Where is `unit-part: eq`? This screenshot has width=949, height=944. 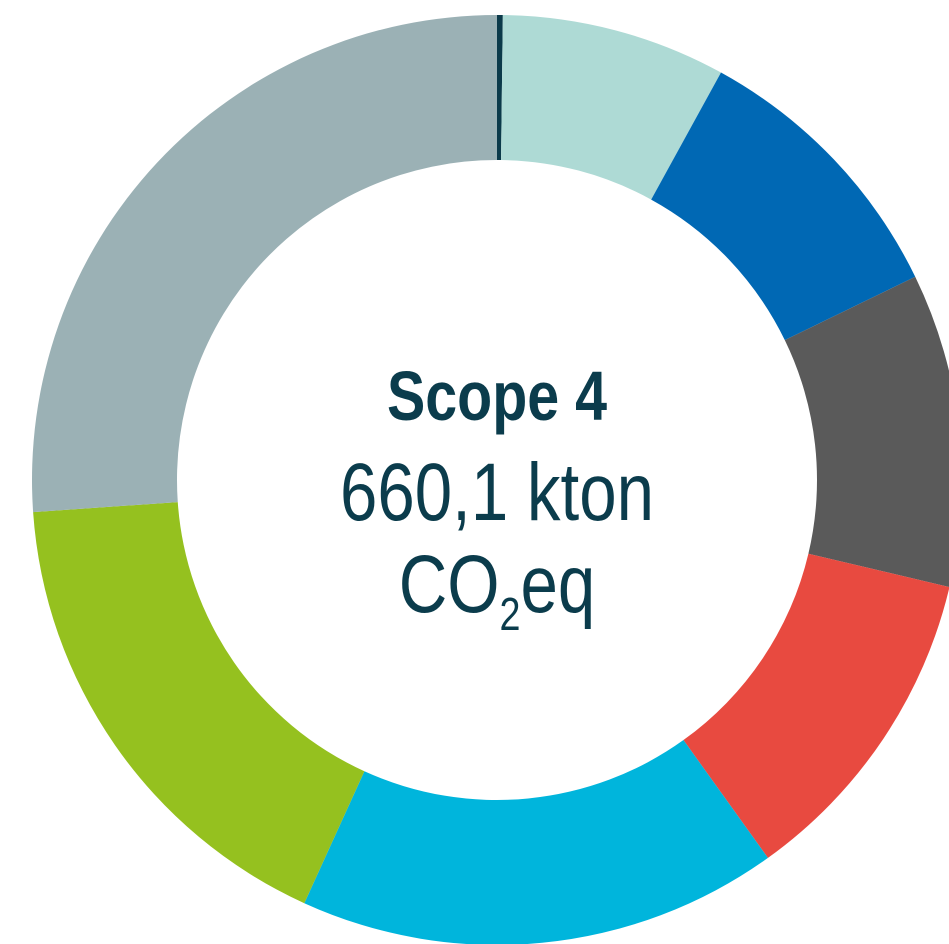 unit-part: eq is located at coordinates (558, 584).